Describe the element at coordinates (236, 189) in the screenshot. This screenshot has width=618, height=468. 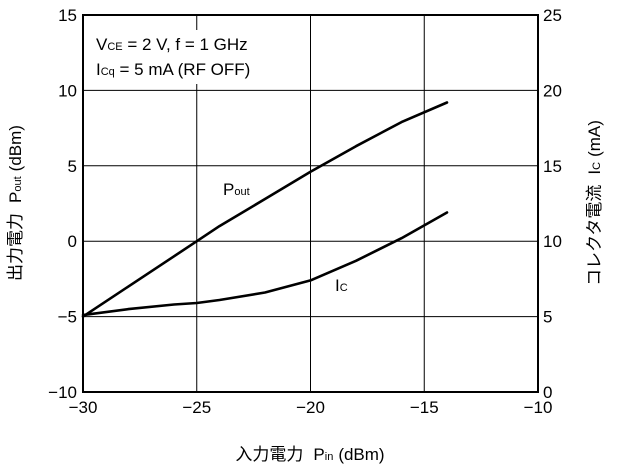
I see `series-label-pout: Pout` at that location.